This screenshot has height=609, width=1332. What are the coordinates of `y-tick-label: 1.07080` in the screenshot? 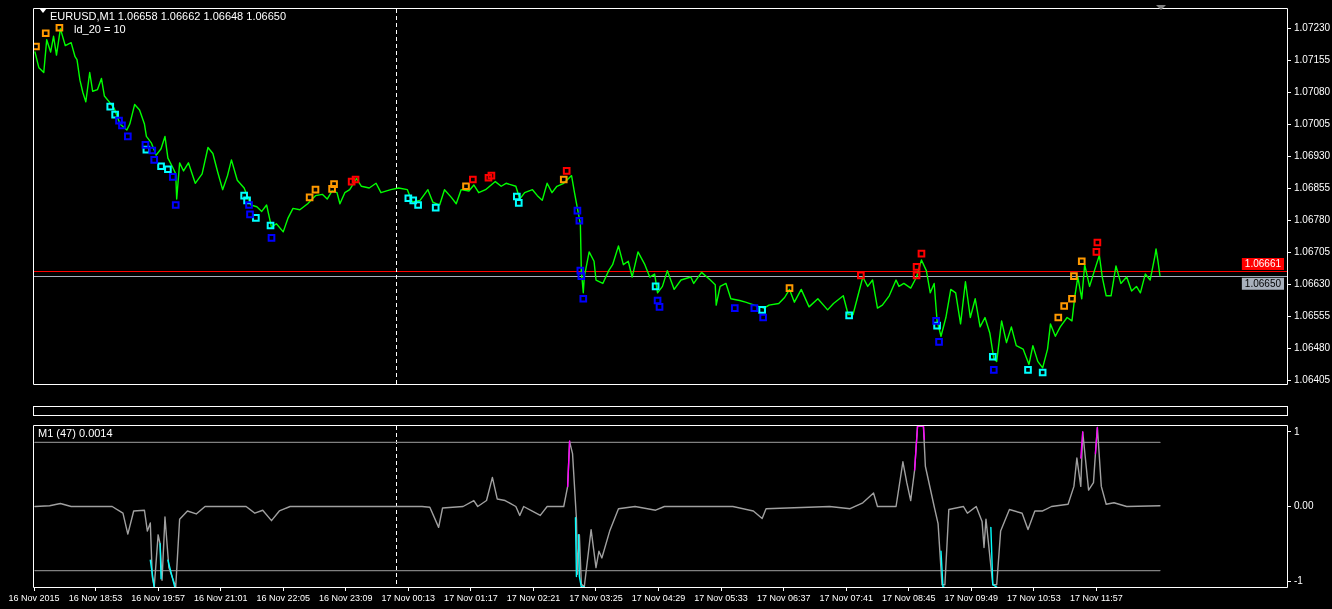 It's located at (1312, 92).